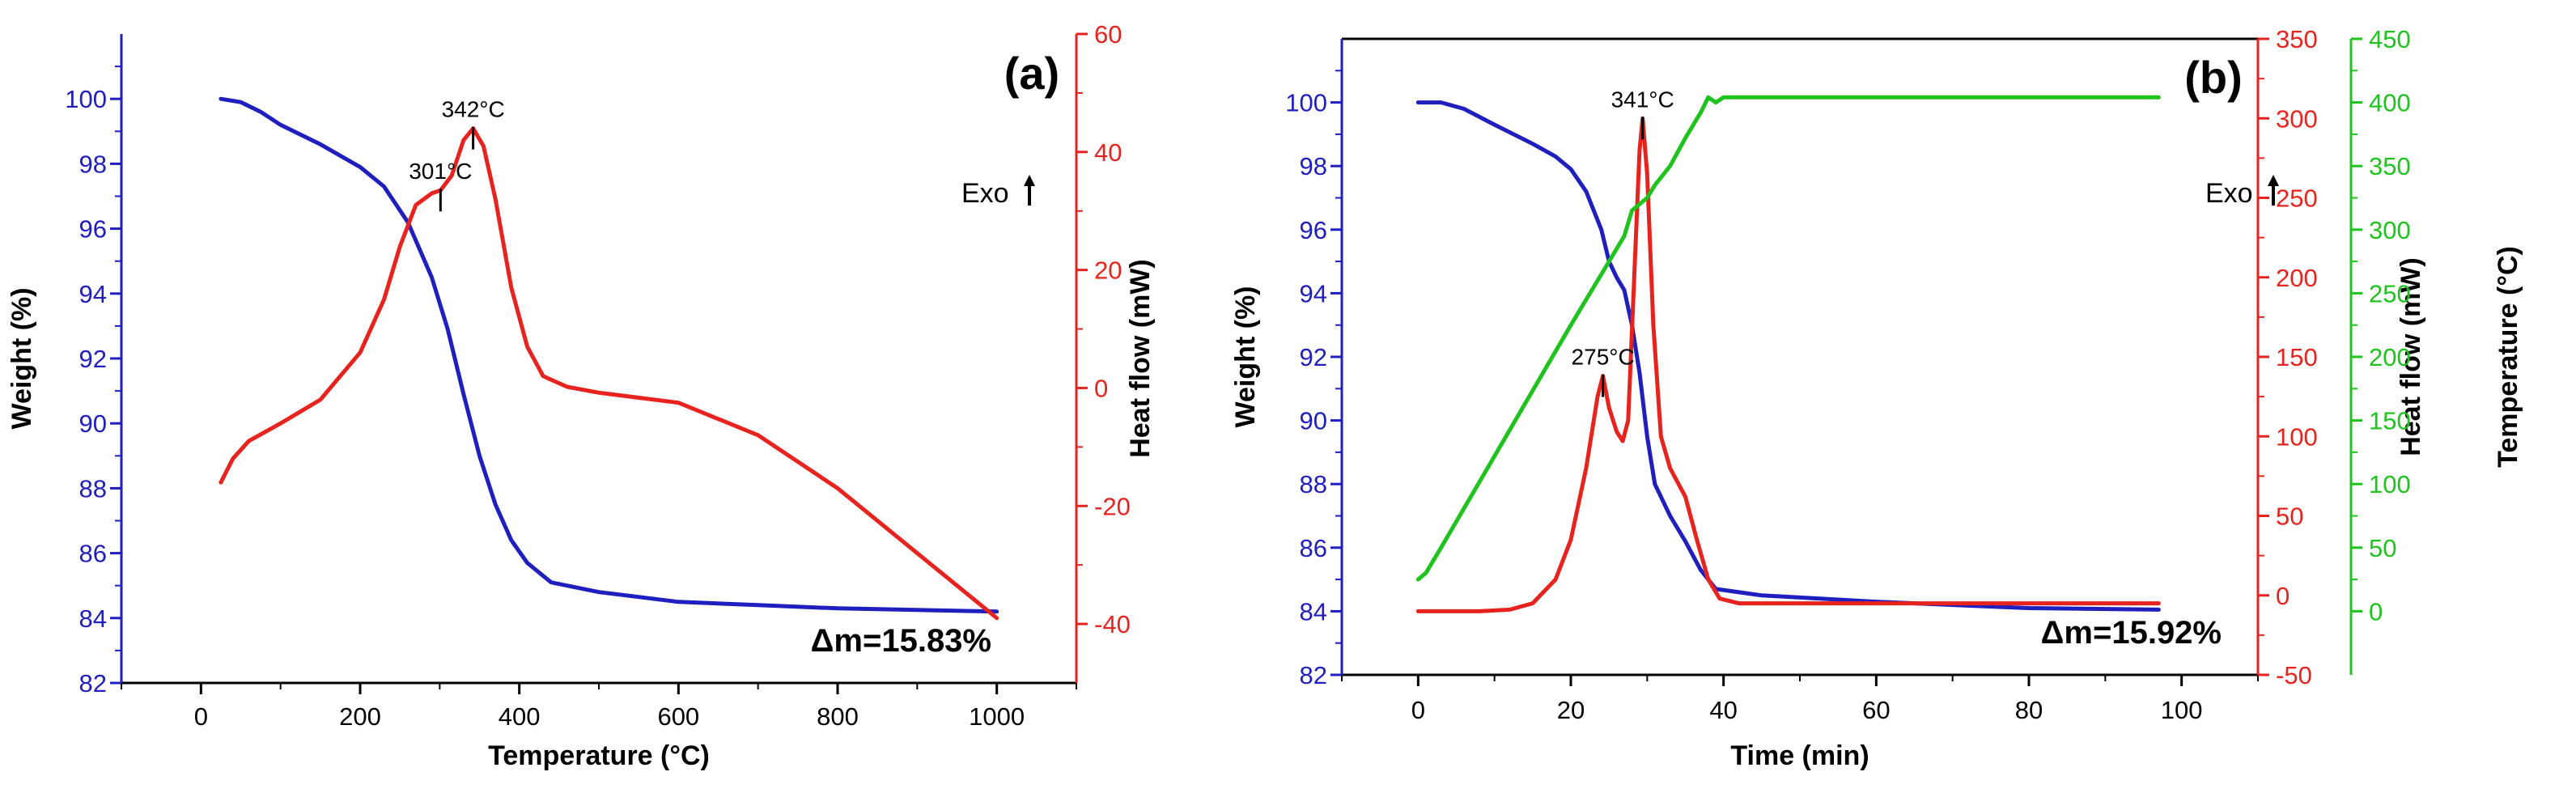  What do you see at coordinates (2029, 710) in the screenshot?
I see `x-tick-label: 80` at bounding box center [2029, 710].